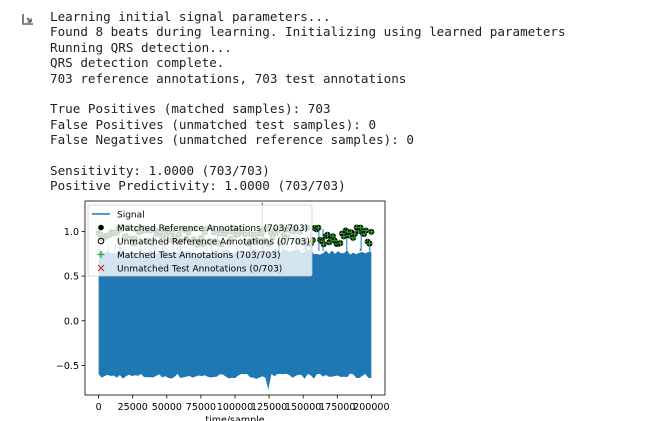  What do you see at coordinates (101, 227) in the screenshot?
I see `legend-filled-circle-marker` at bounding box center [101, 227].